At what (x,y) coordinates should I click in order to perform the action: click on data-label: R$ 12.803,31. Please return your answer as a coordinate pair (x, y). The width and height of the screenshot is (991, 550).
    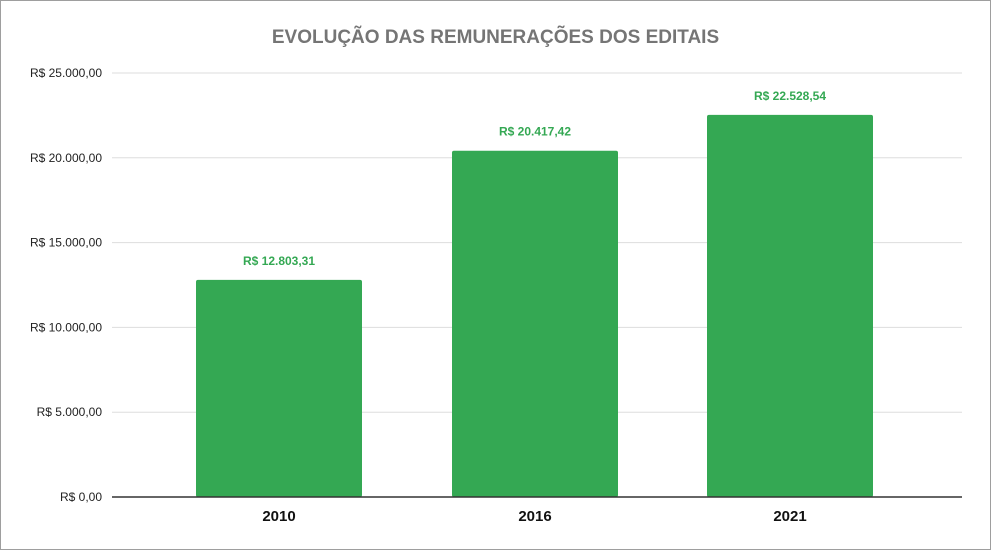
    Looking at the image, I should click on (279, 261).